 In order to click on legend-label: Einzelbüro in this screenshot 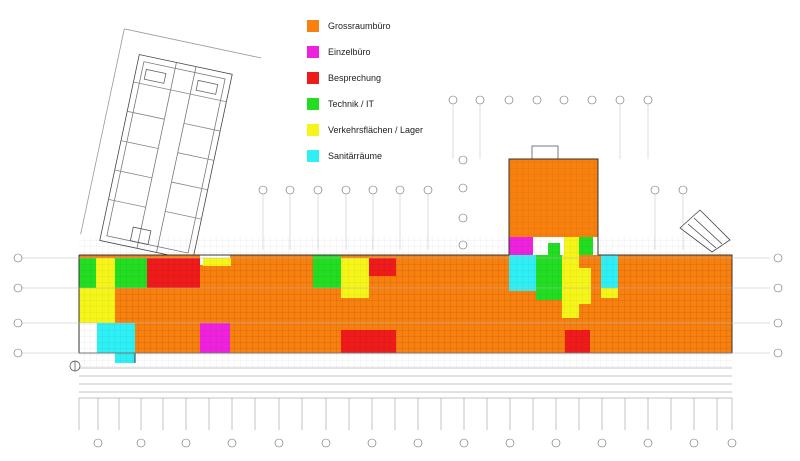, I will do `click(349, 52)`.